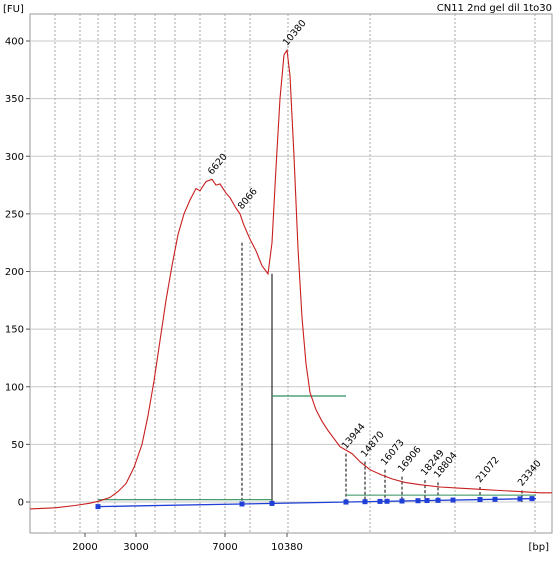  What do you see at coordinates (14, 214) in the screenshot?
I see `y-tick-label: 250` at bounding box center [14, 214].